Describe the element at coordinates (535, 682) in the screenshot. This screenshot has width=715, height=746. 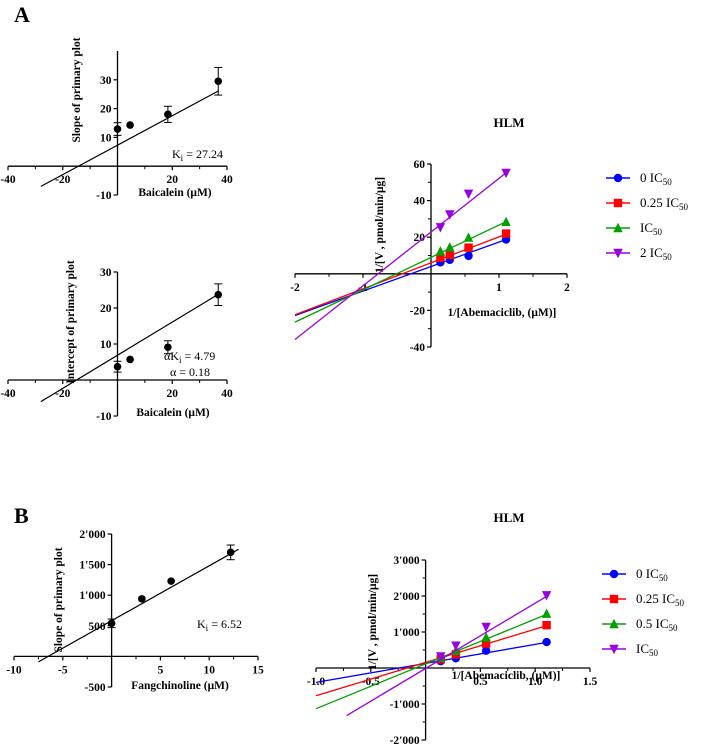
I see `x-tick-label: 1.0` at that location.